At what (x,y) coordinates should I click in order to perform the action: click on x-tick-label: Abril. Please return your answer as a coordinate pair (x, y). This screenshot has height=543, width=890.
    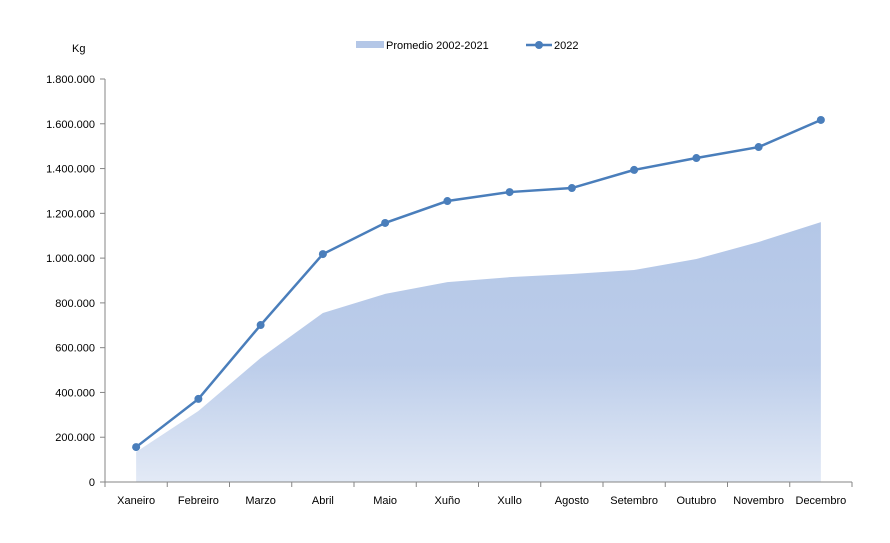
    Looking at the image, I should click on (323, 501).